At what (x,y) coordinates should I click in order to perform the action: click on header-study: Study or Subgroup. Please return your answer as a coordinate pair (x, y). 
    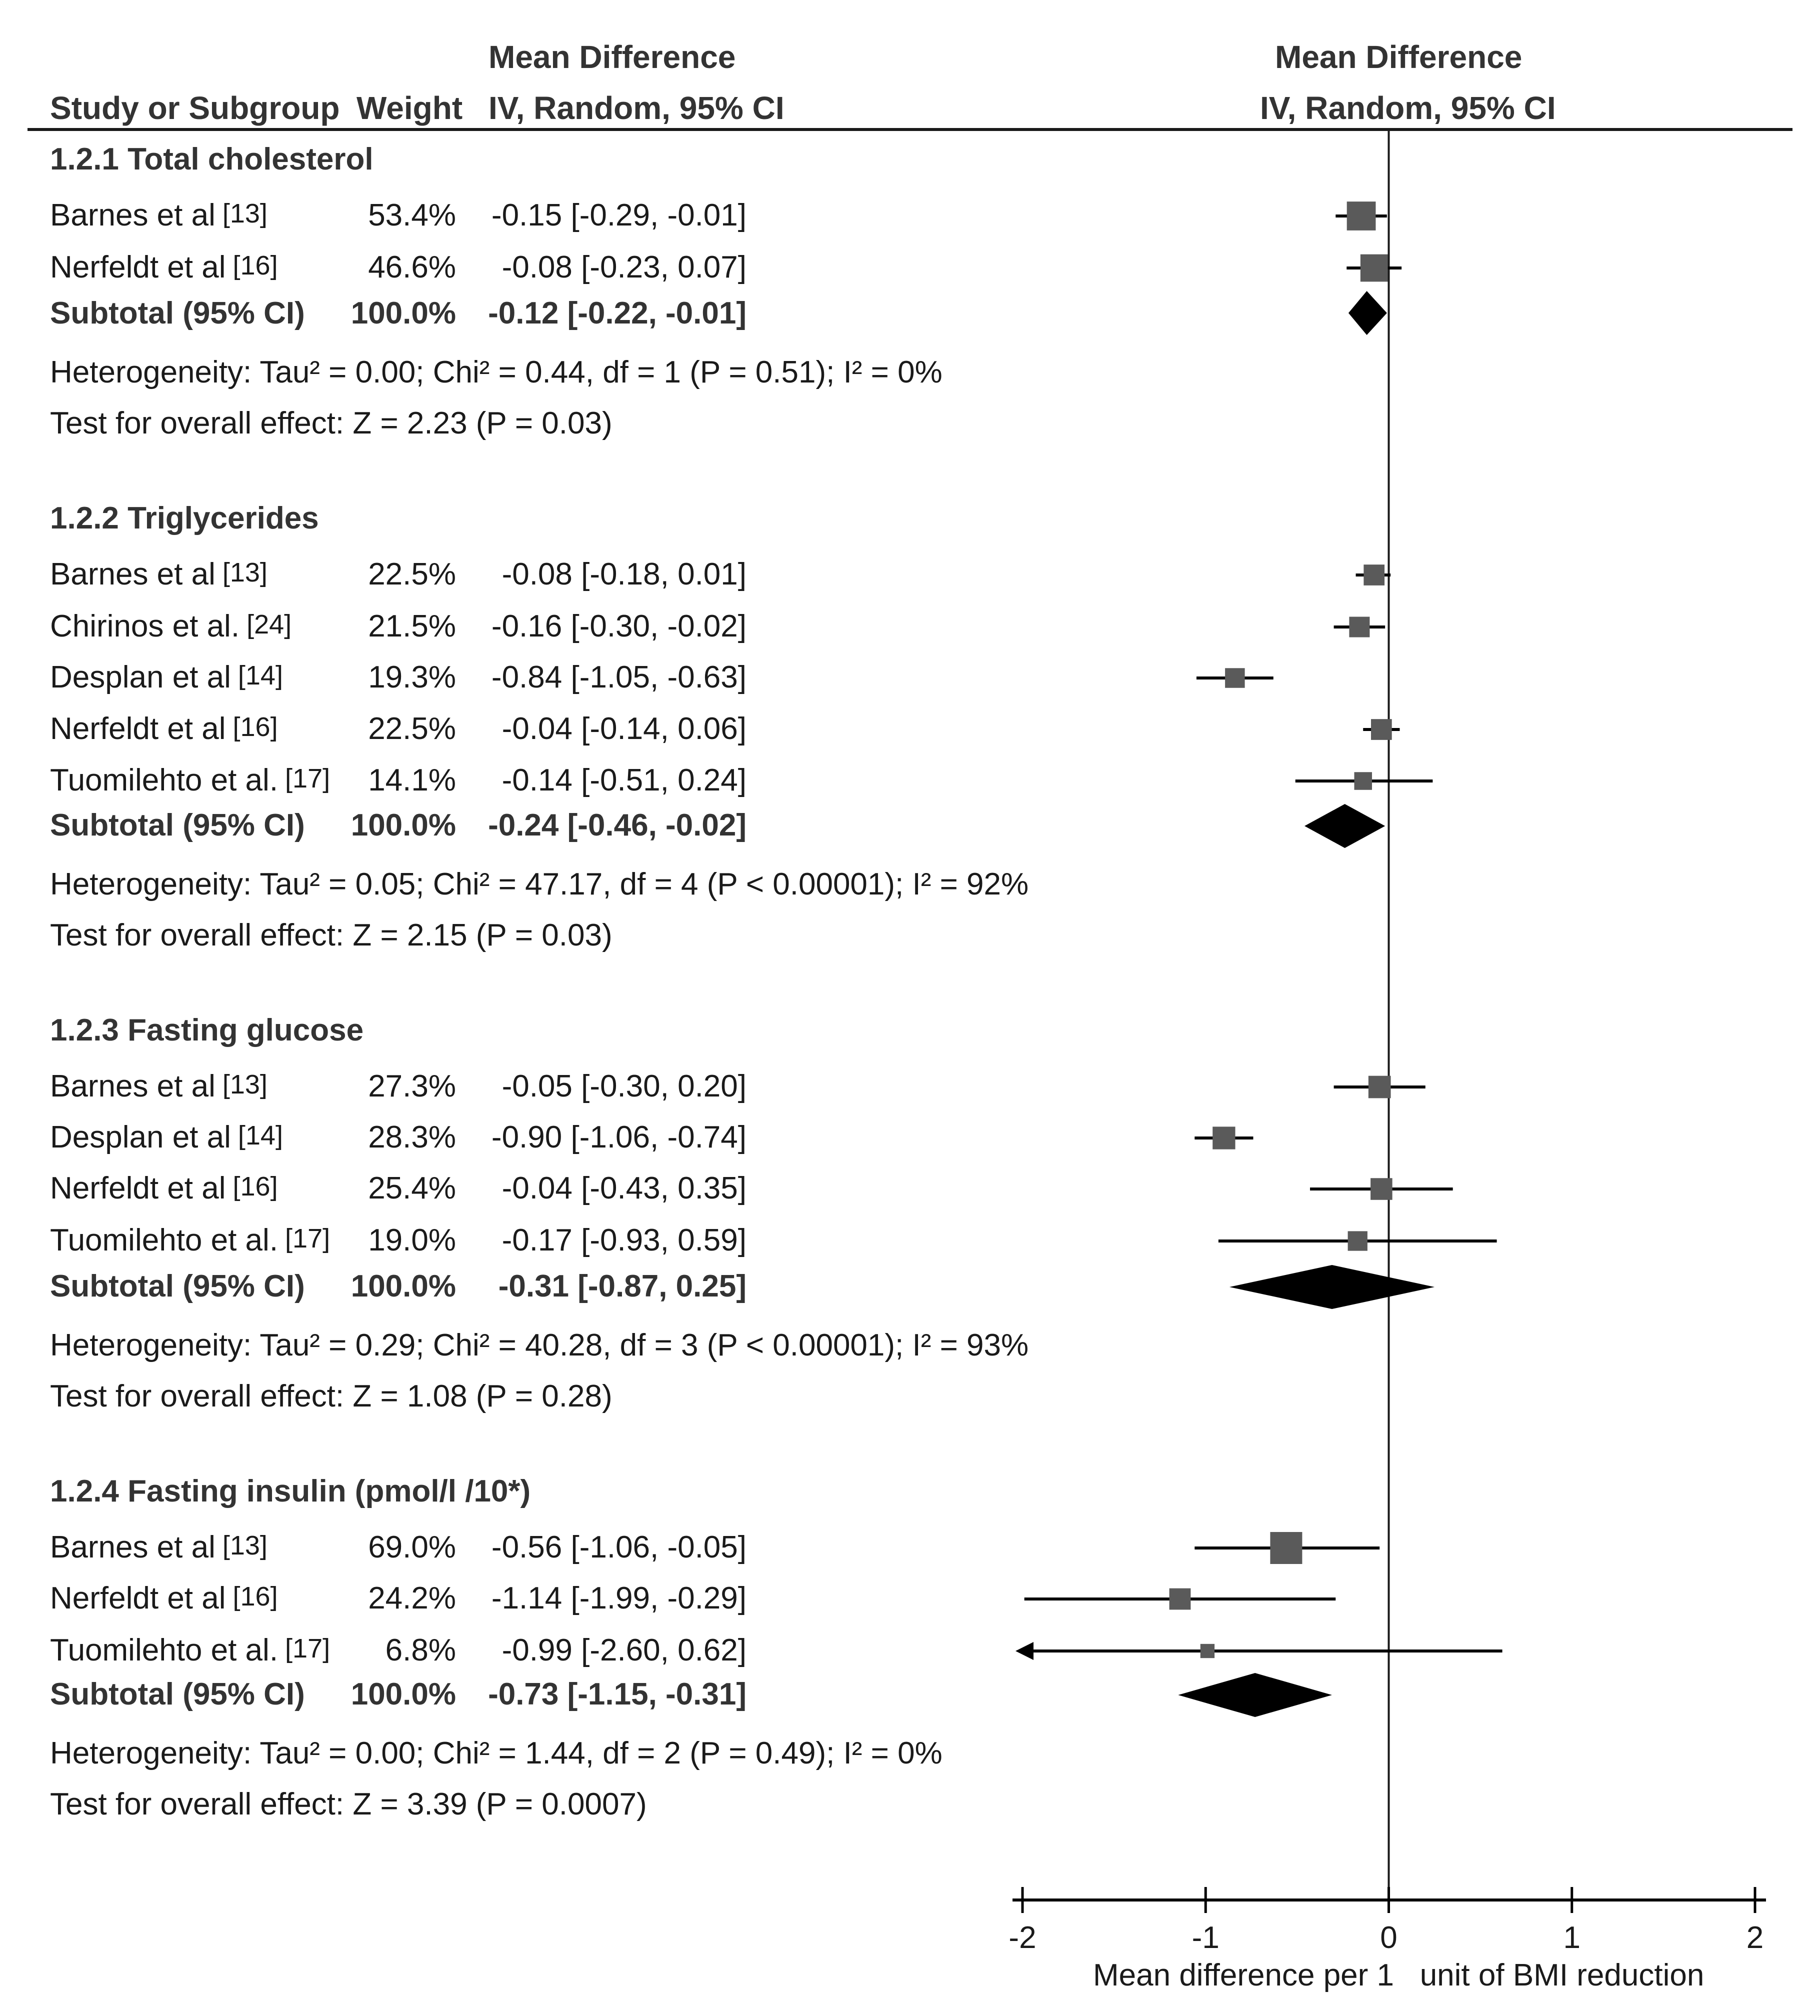
    Looking at the image, I should click on (195, 108).